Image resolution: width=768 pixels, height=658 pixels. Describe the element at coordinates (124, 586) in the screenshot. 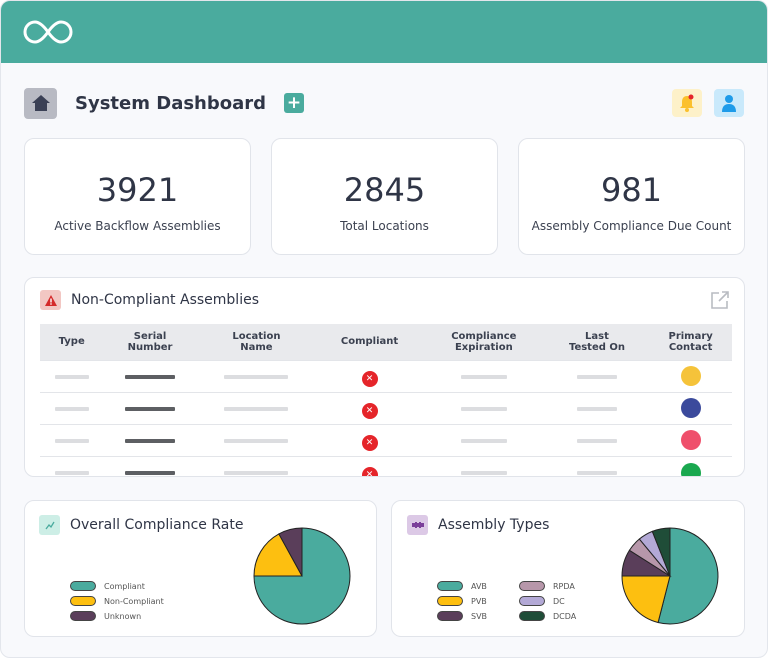

I see `legend-label: Compliant` at that location.